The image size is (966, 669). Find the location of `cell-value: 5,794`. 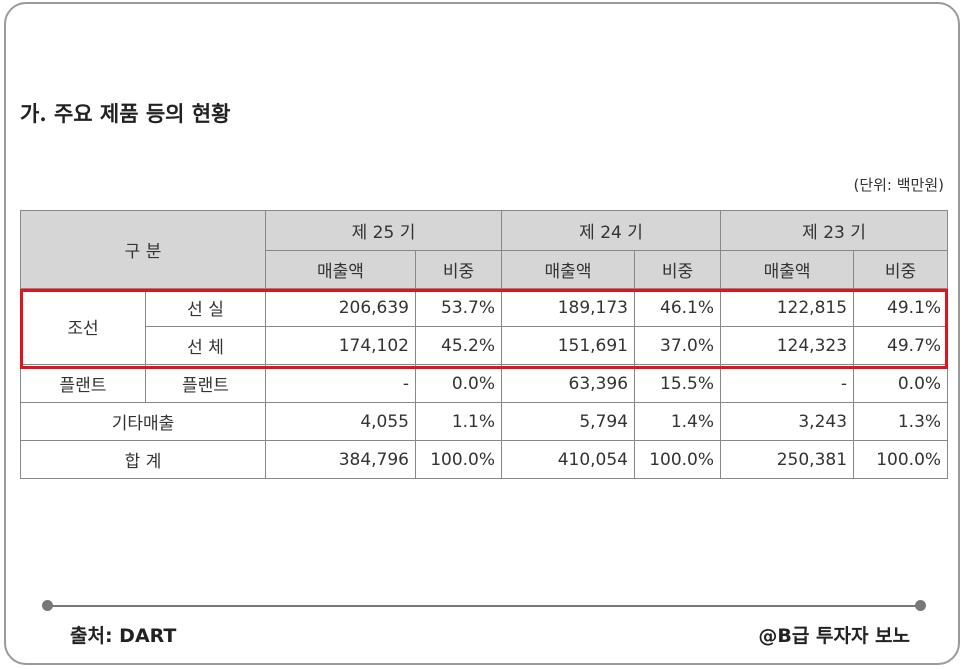

cell-value: 5,794 is located at coordinates (568, 421).